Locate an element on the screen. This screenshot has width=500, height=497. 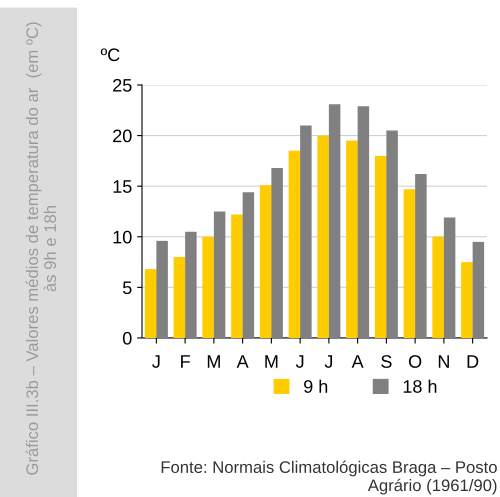
text: Gráfico III.3b – Valores médios de temperatura do ar (em ºC) às 9h e 18h is located at coordinates (41, 248).